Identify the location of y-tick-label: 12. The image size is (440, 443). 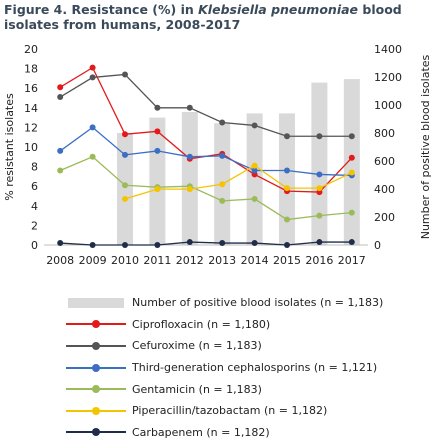
(31, 127).